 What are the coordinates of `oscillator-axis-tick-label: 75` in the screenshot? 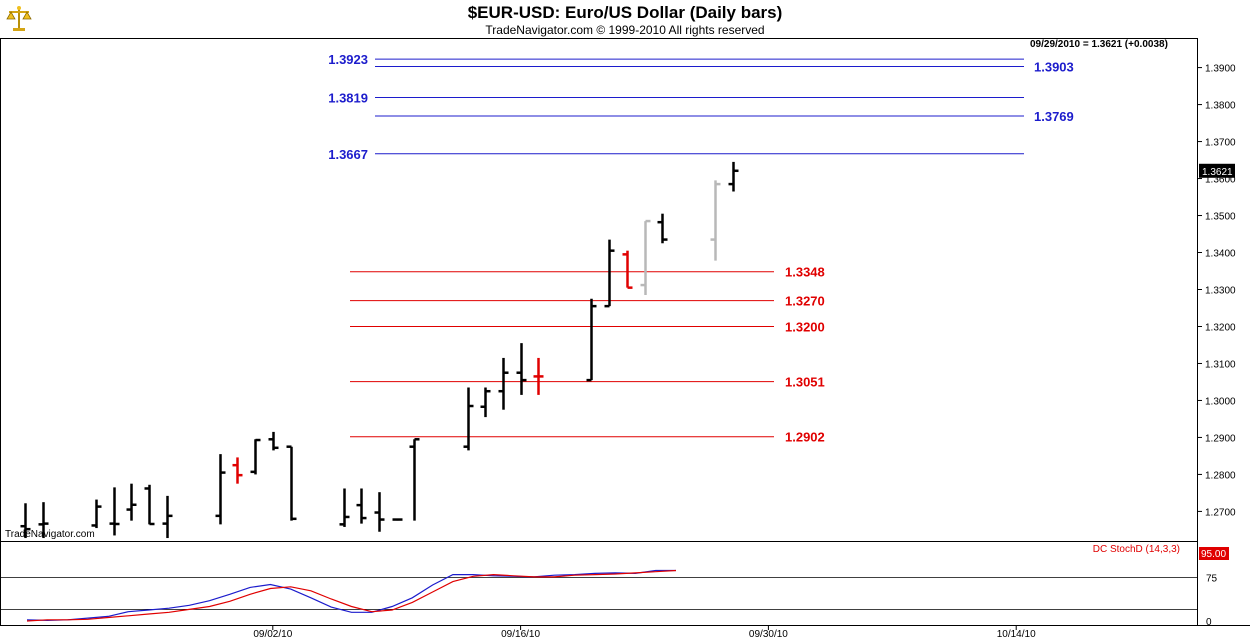 It's located at (1212, 579).